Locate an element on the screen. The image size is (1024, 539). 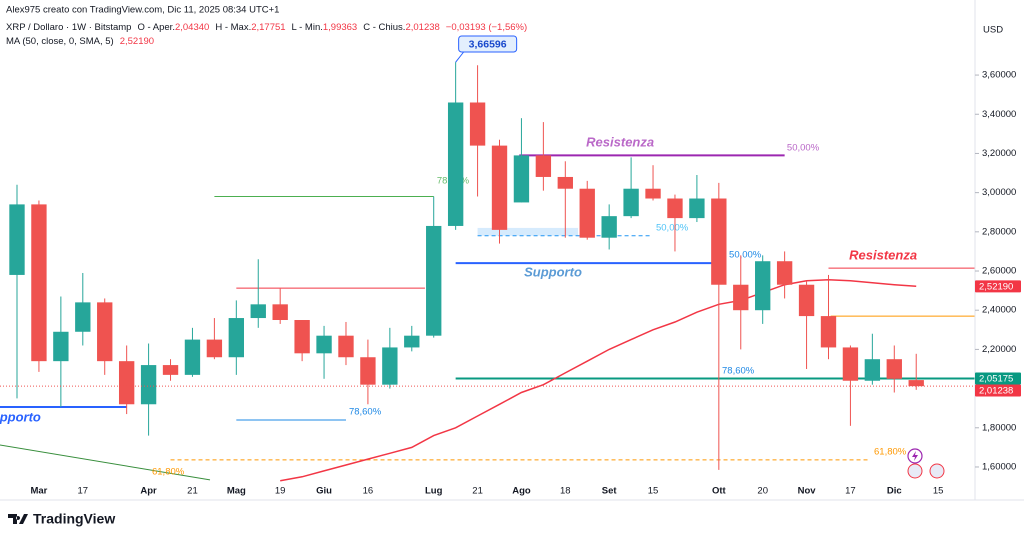
ohlc-value: 2,01238 is located at coordinates (422, 27).